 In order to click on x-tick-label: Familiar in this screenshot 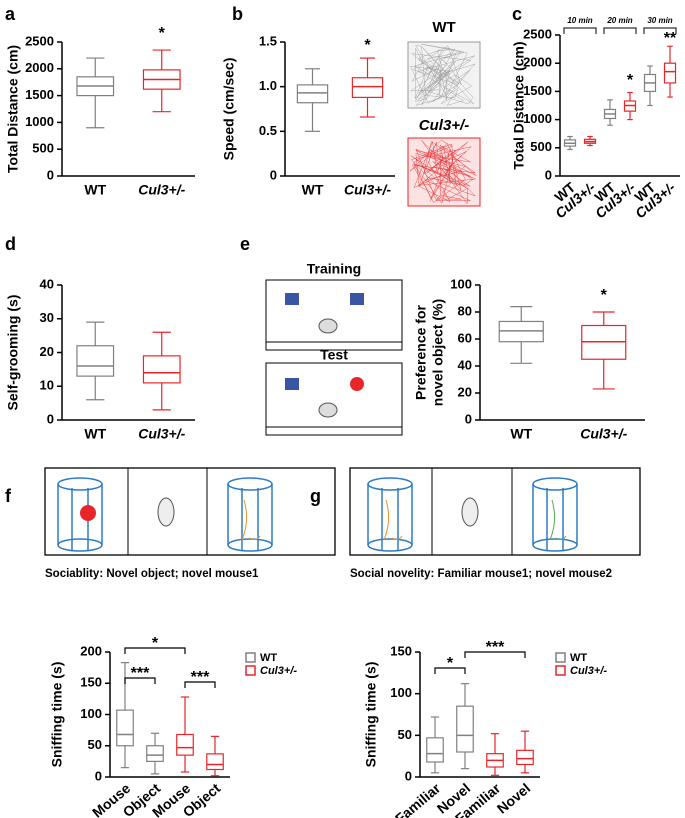, I will do `click(418, 799)`.